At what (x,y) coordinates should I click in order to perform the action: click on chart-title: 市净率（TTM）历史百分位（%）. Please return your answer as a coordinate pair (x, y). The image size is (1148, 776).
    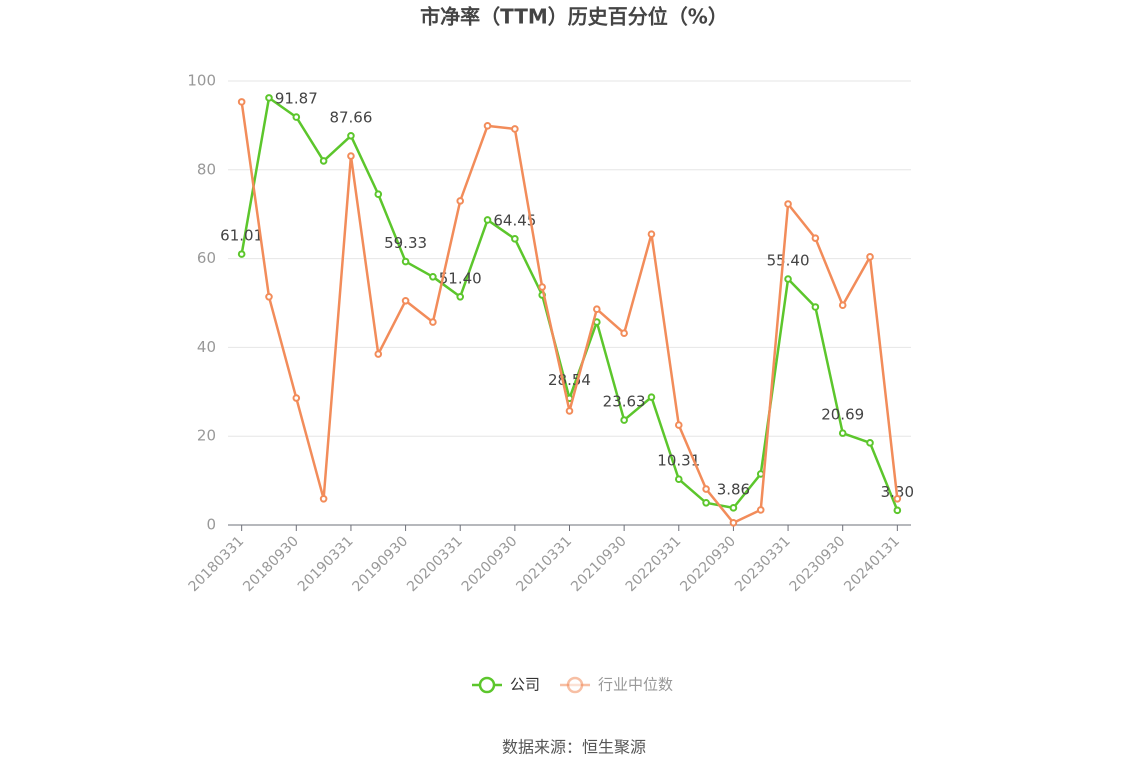
    Looking at the image, I should click on (574, 17).